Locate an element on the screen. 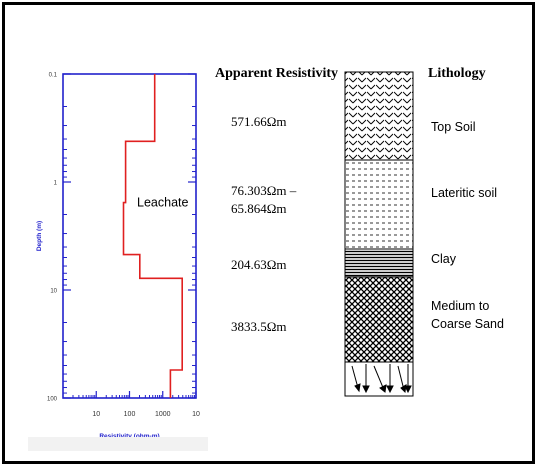 Image resolution: width=541 pixels, height=468 pixels. layer-clay is located at coordinates (379, 263).